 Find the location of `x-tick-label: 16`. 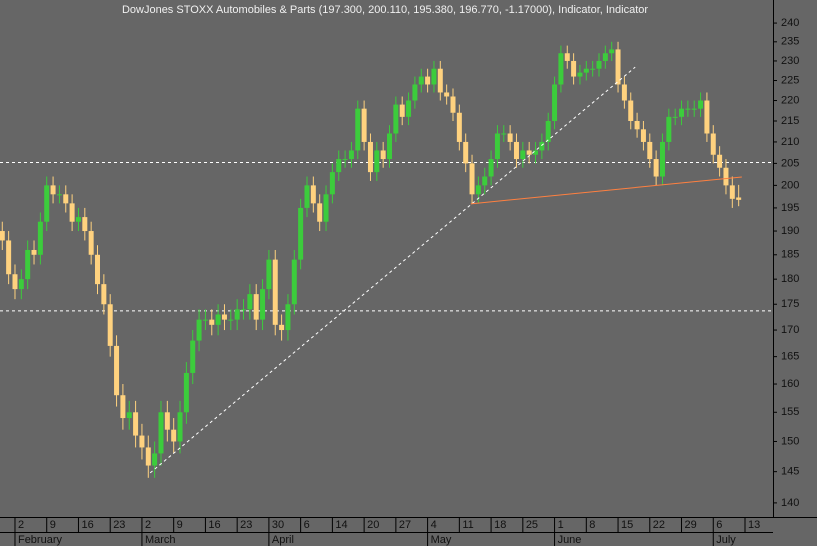

x-tick-label: 16 is located at coordinates (87, 525).